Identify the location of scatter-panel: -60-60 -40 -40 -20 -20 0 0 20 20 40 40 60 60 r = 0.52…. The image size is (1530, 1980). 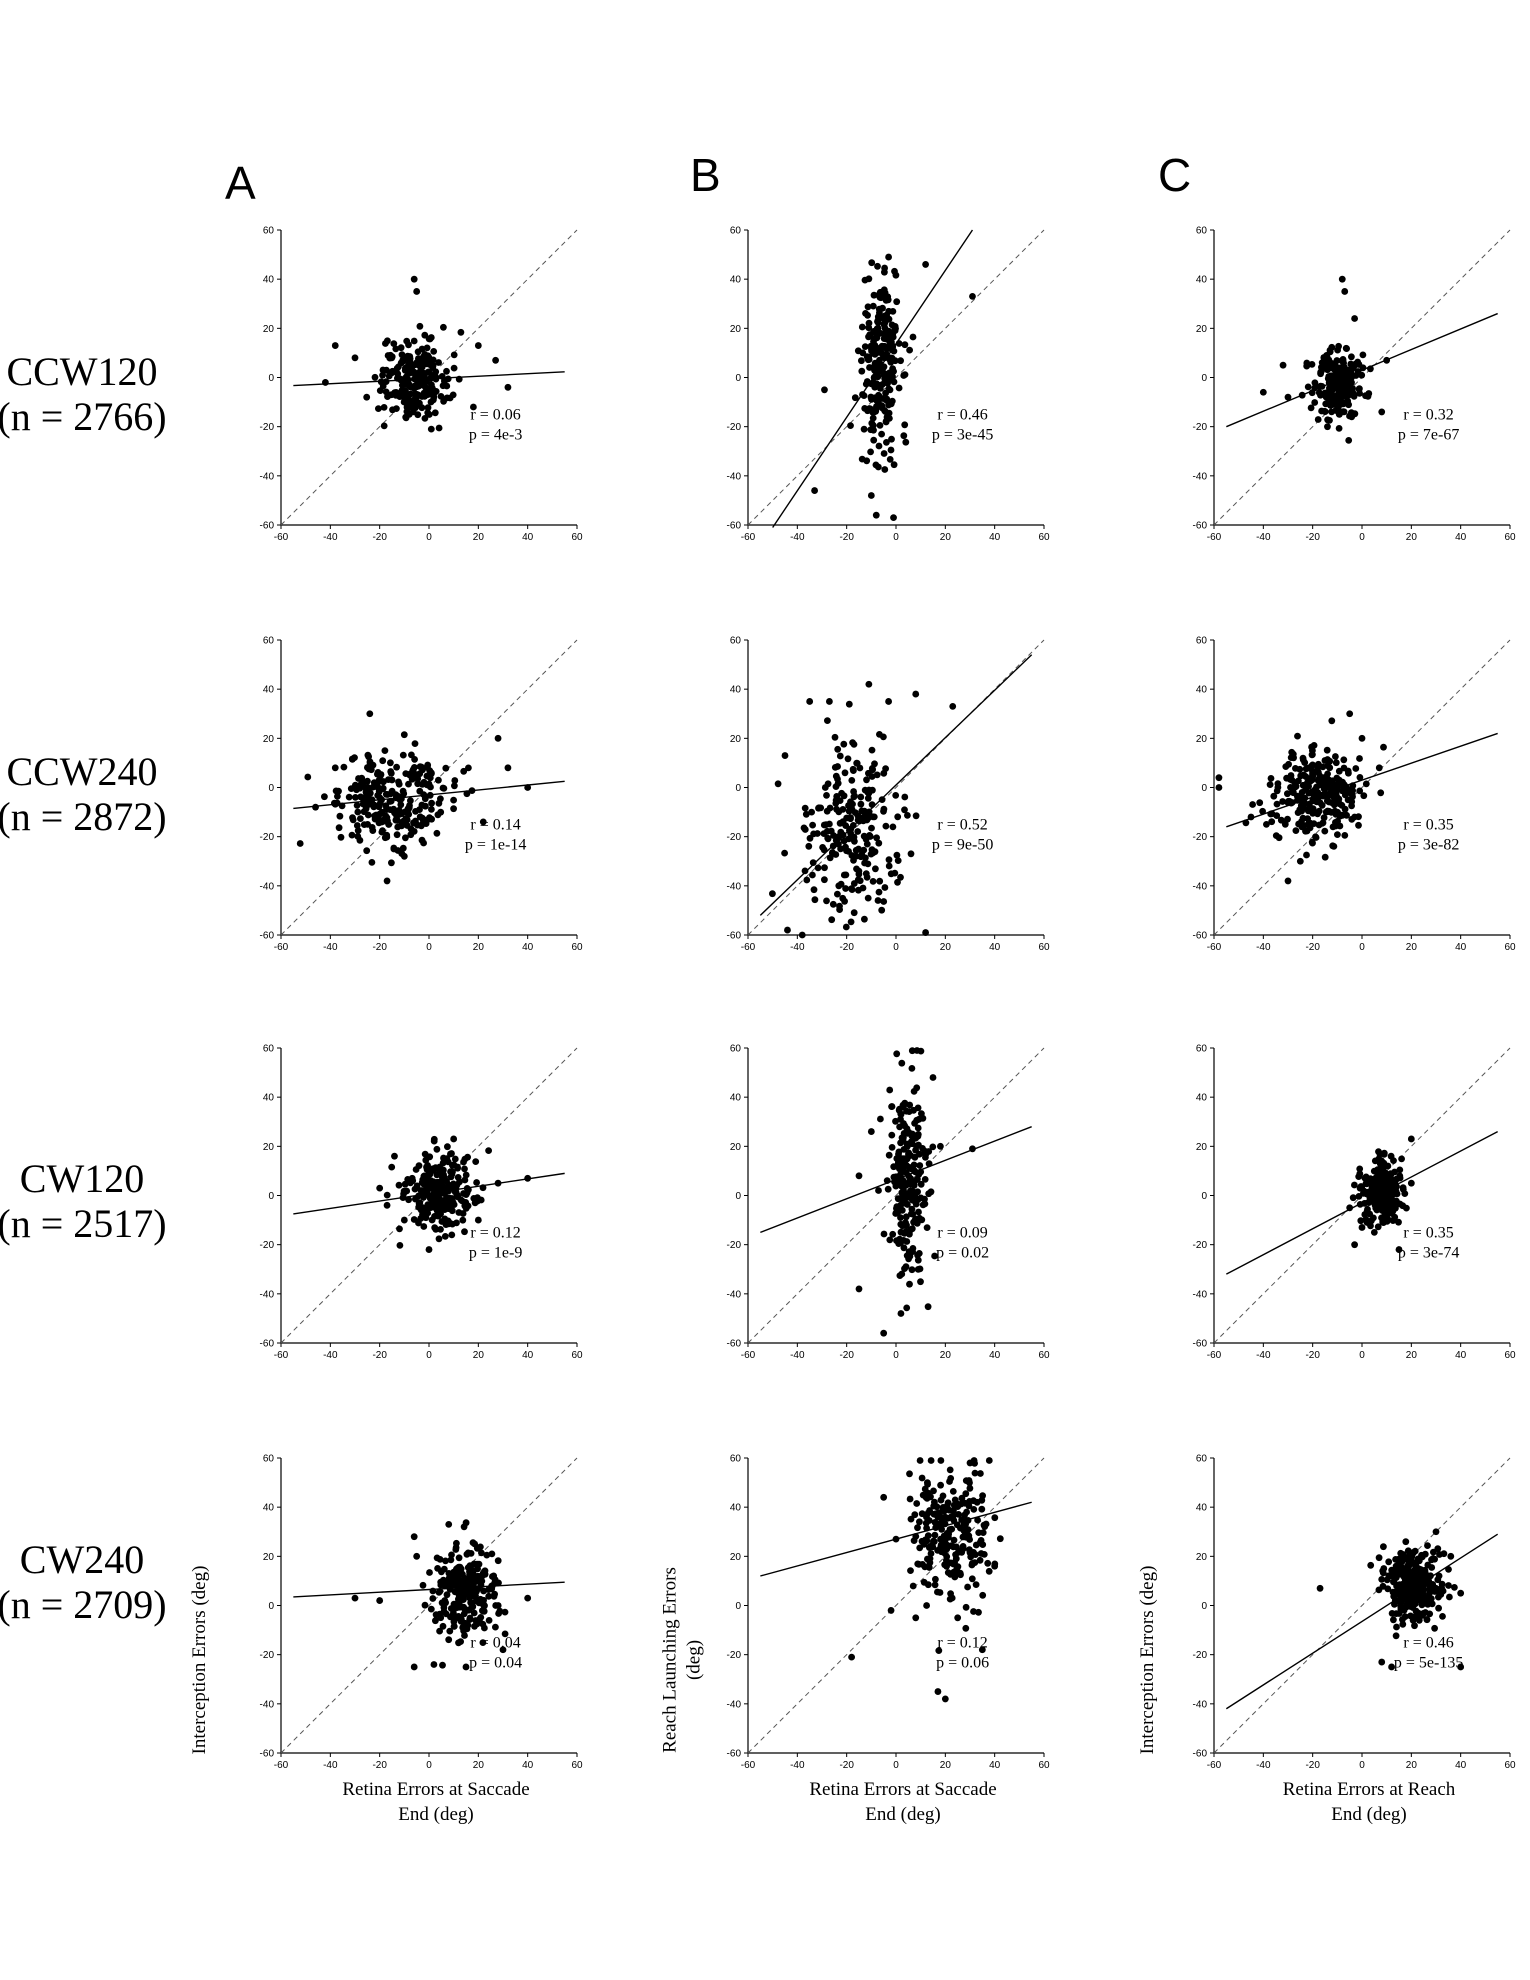
(888, 795).